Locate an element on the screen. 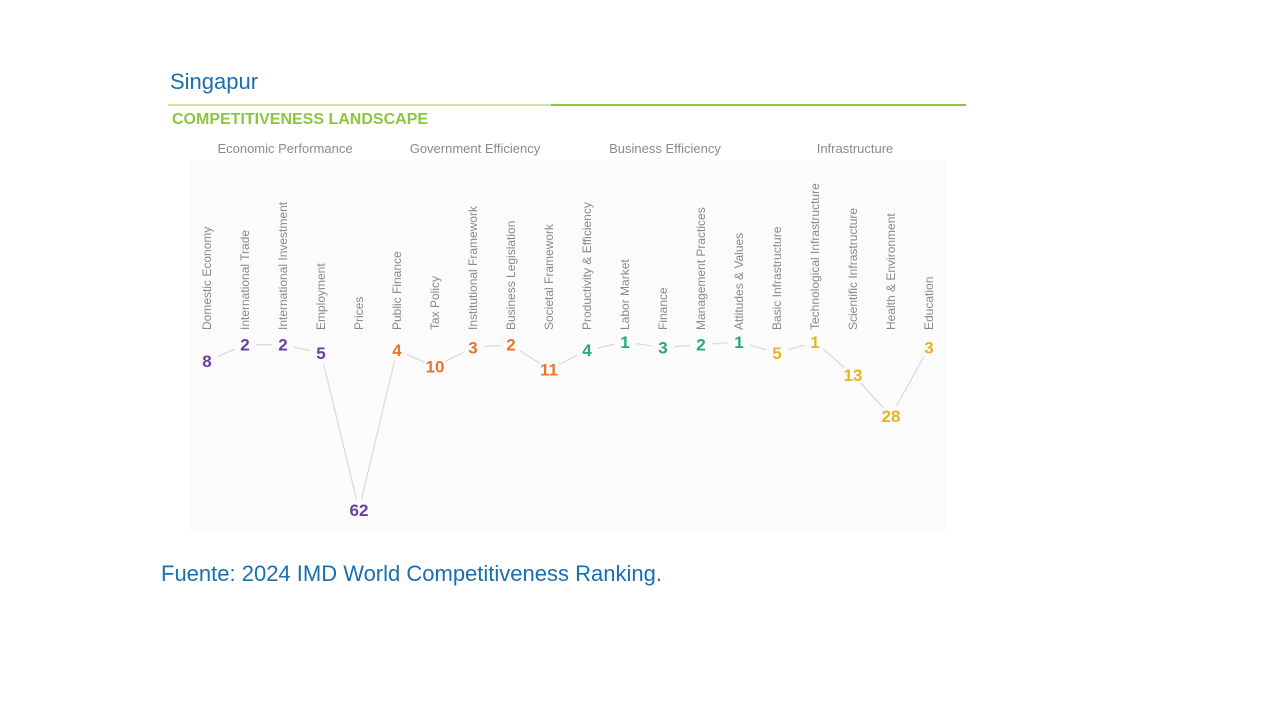 The width and height of the screenshot is (1280, 720). factor-label: Societal Framework is located at coordinates (549, 276).